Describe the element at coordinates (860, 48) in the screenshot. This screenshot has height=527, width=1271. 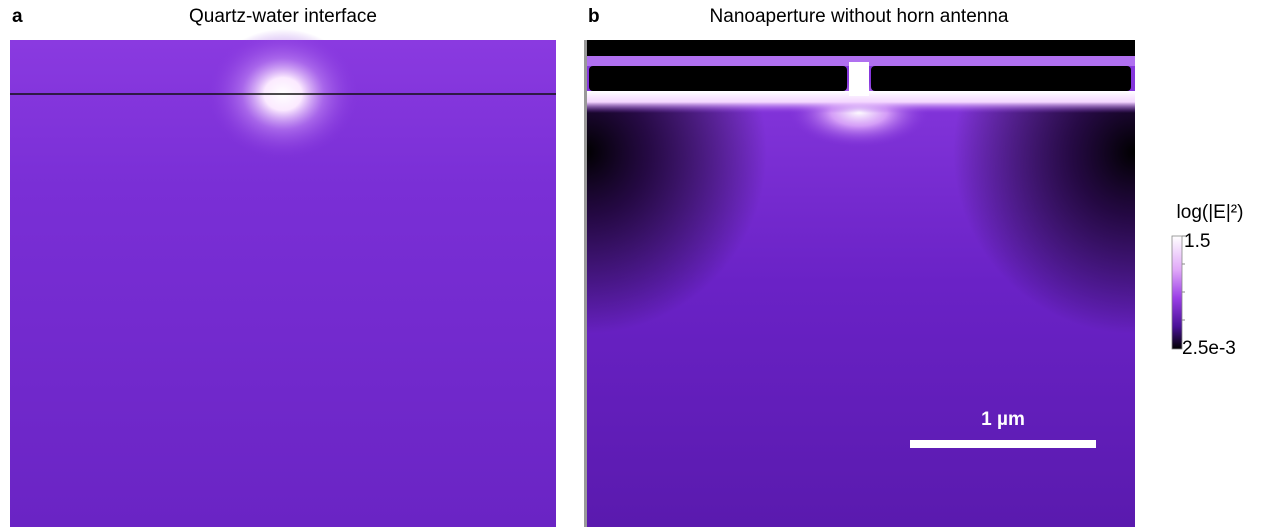
I see `metal-layer` at that location.